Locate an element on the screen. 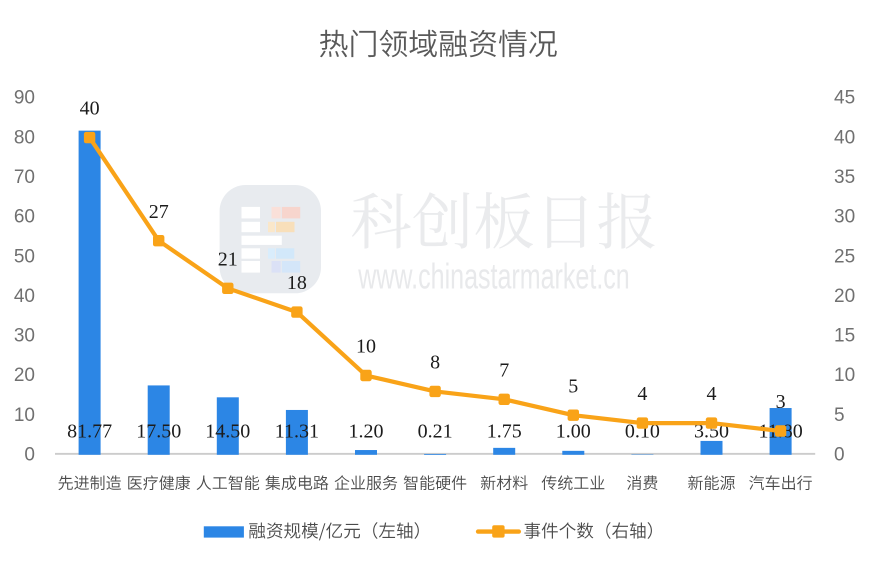  svg-text: 50 is located at coordinates (24, 256).